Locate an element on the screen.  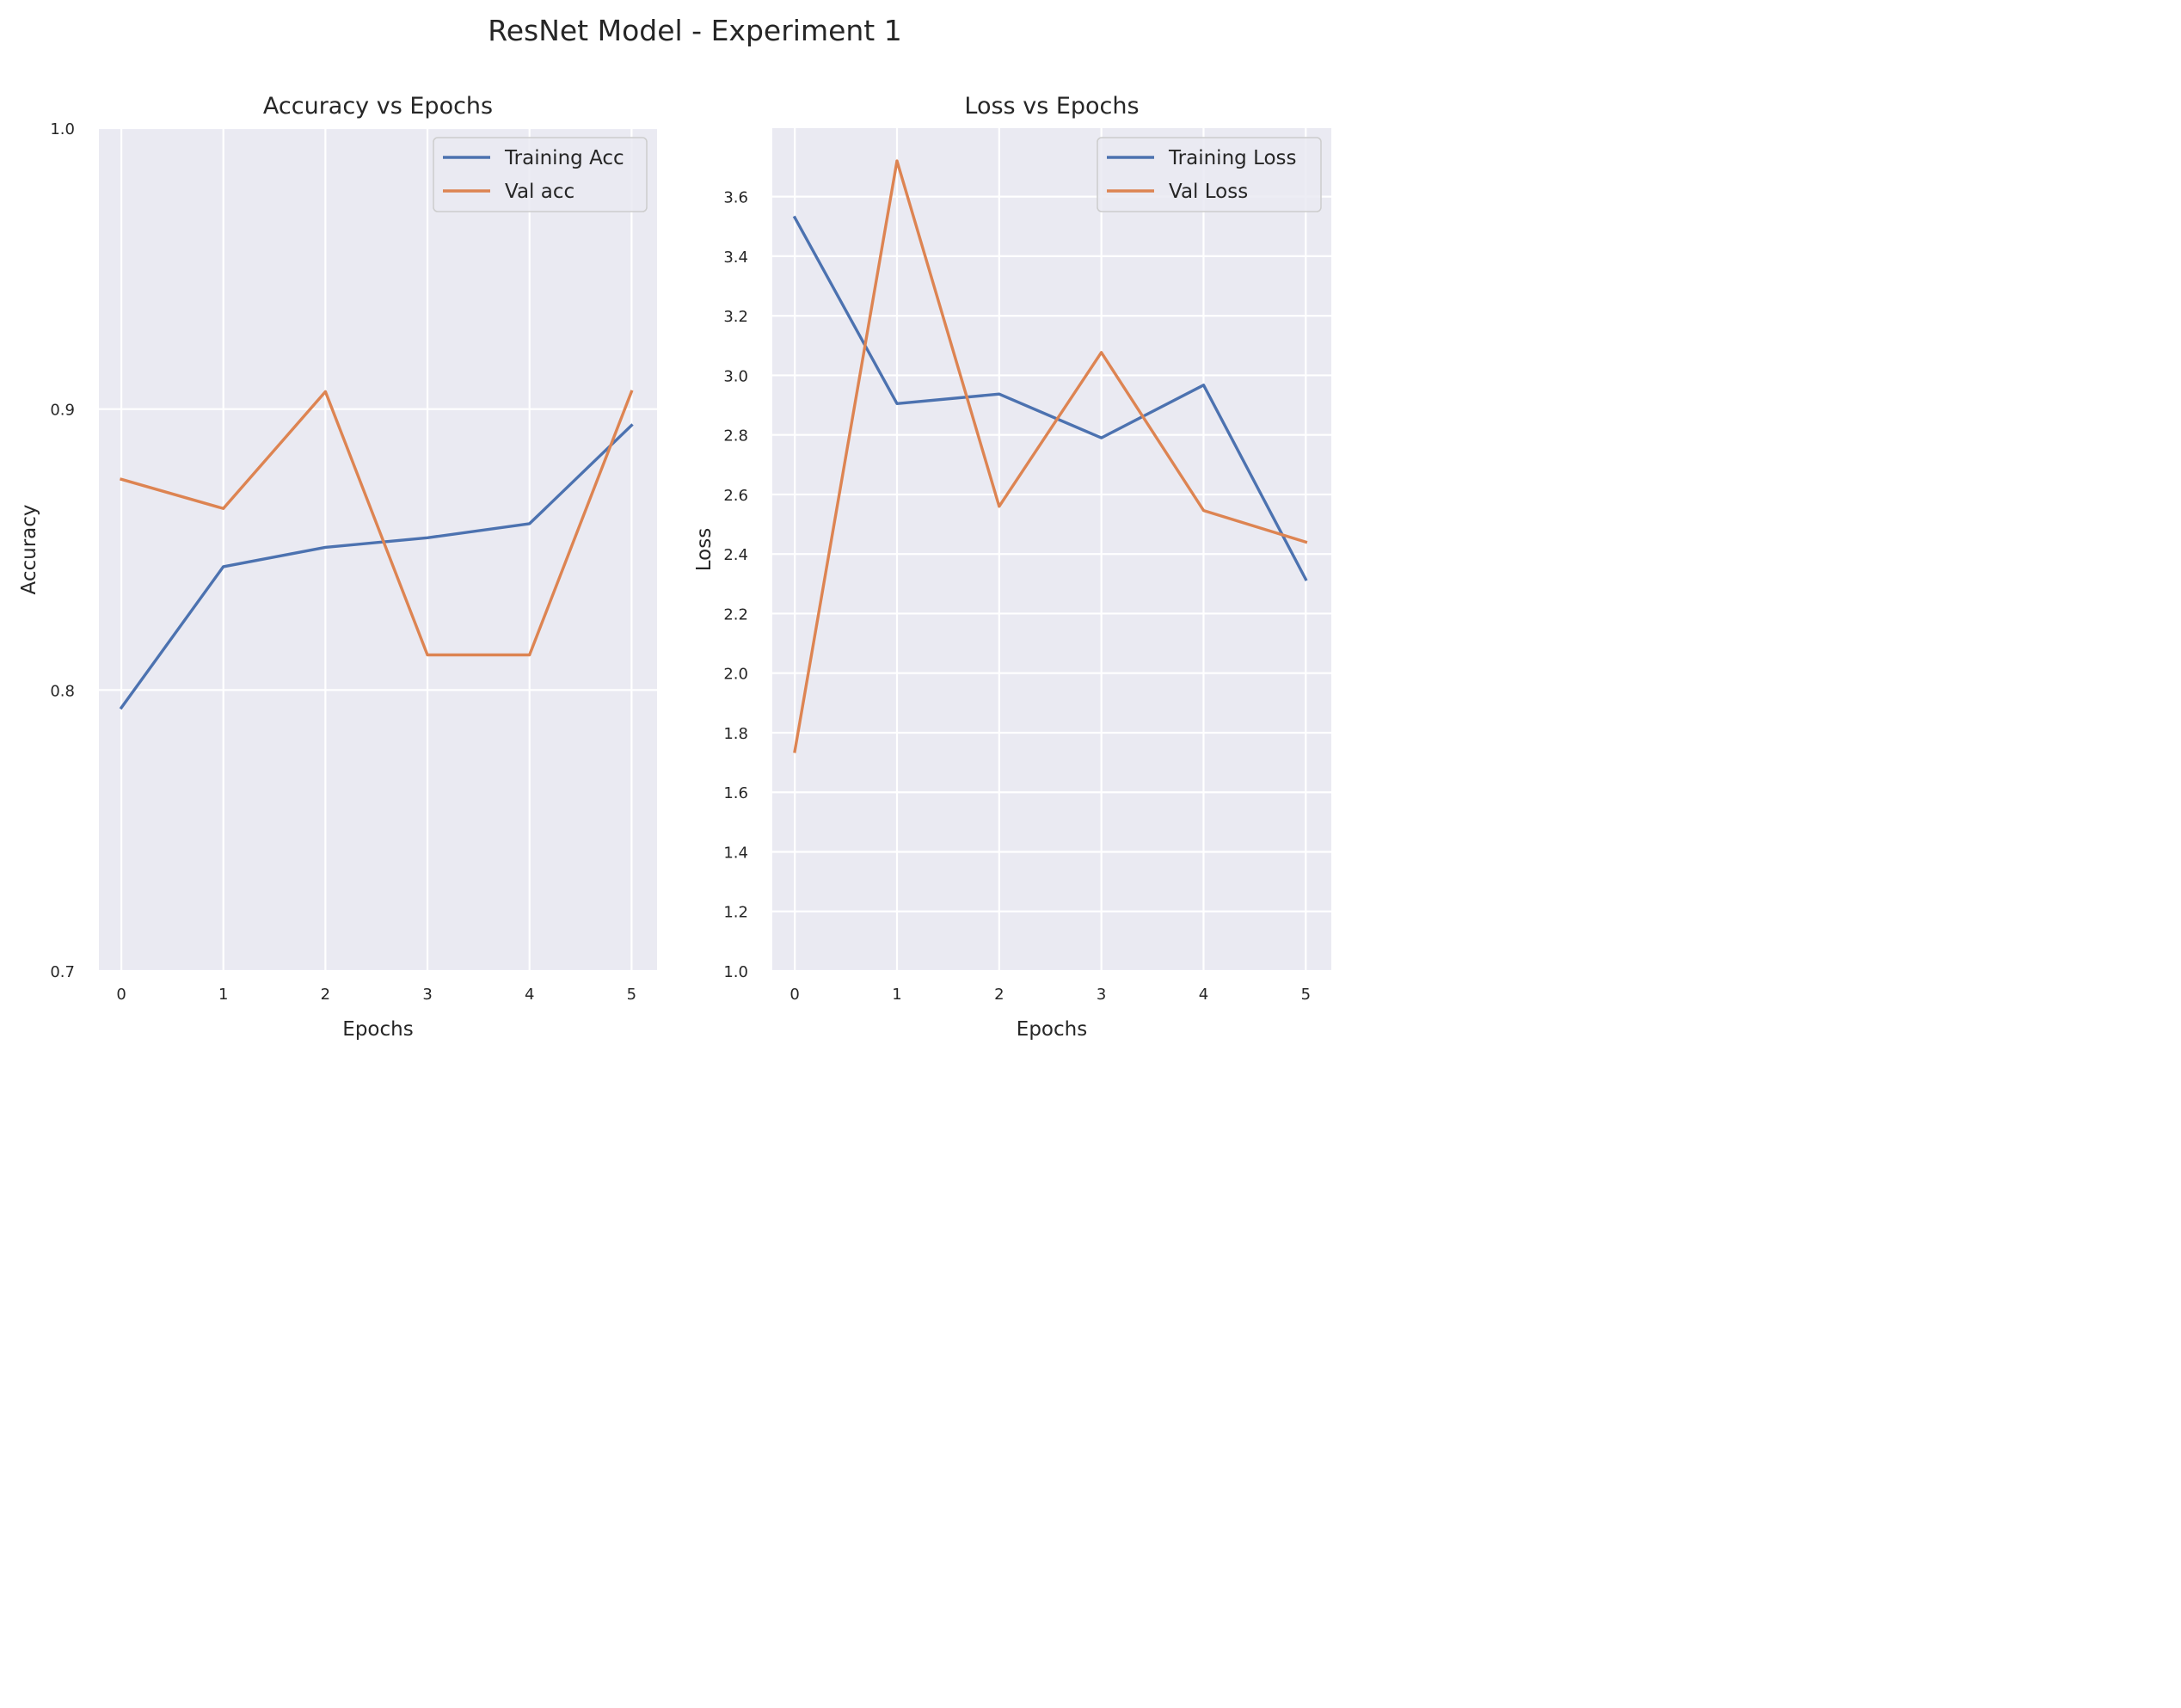
loss-chart-title: Loss vs Epochs is located at coordinates (1051, 107).